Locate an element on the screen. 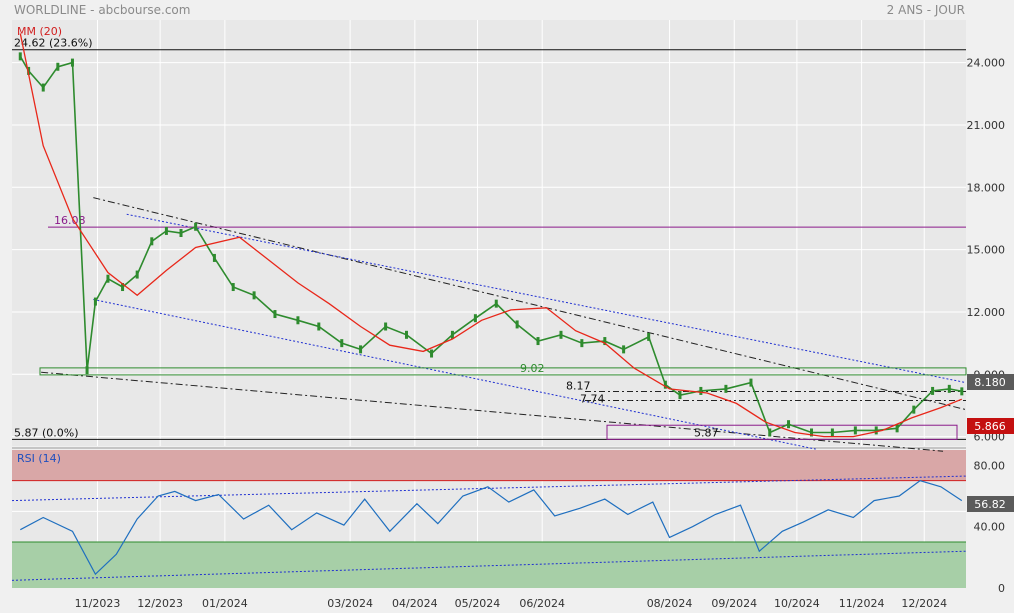  consolidation-box is located at coordinates (782, 432).